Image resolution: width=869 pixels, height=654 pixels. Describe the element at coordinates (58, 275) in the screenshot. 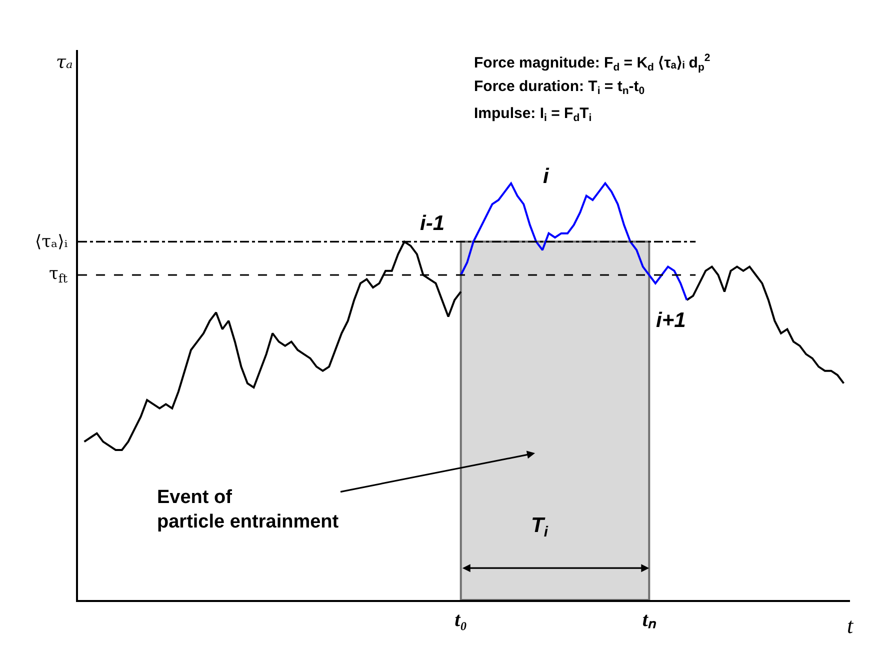

I see `ref-line-label: τ$_{ft}$` at that location.